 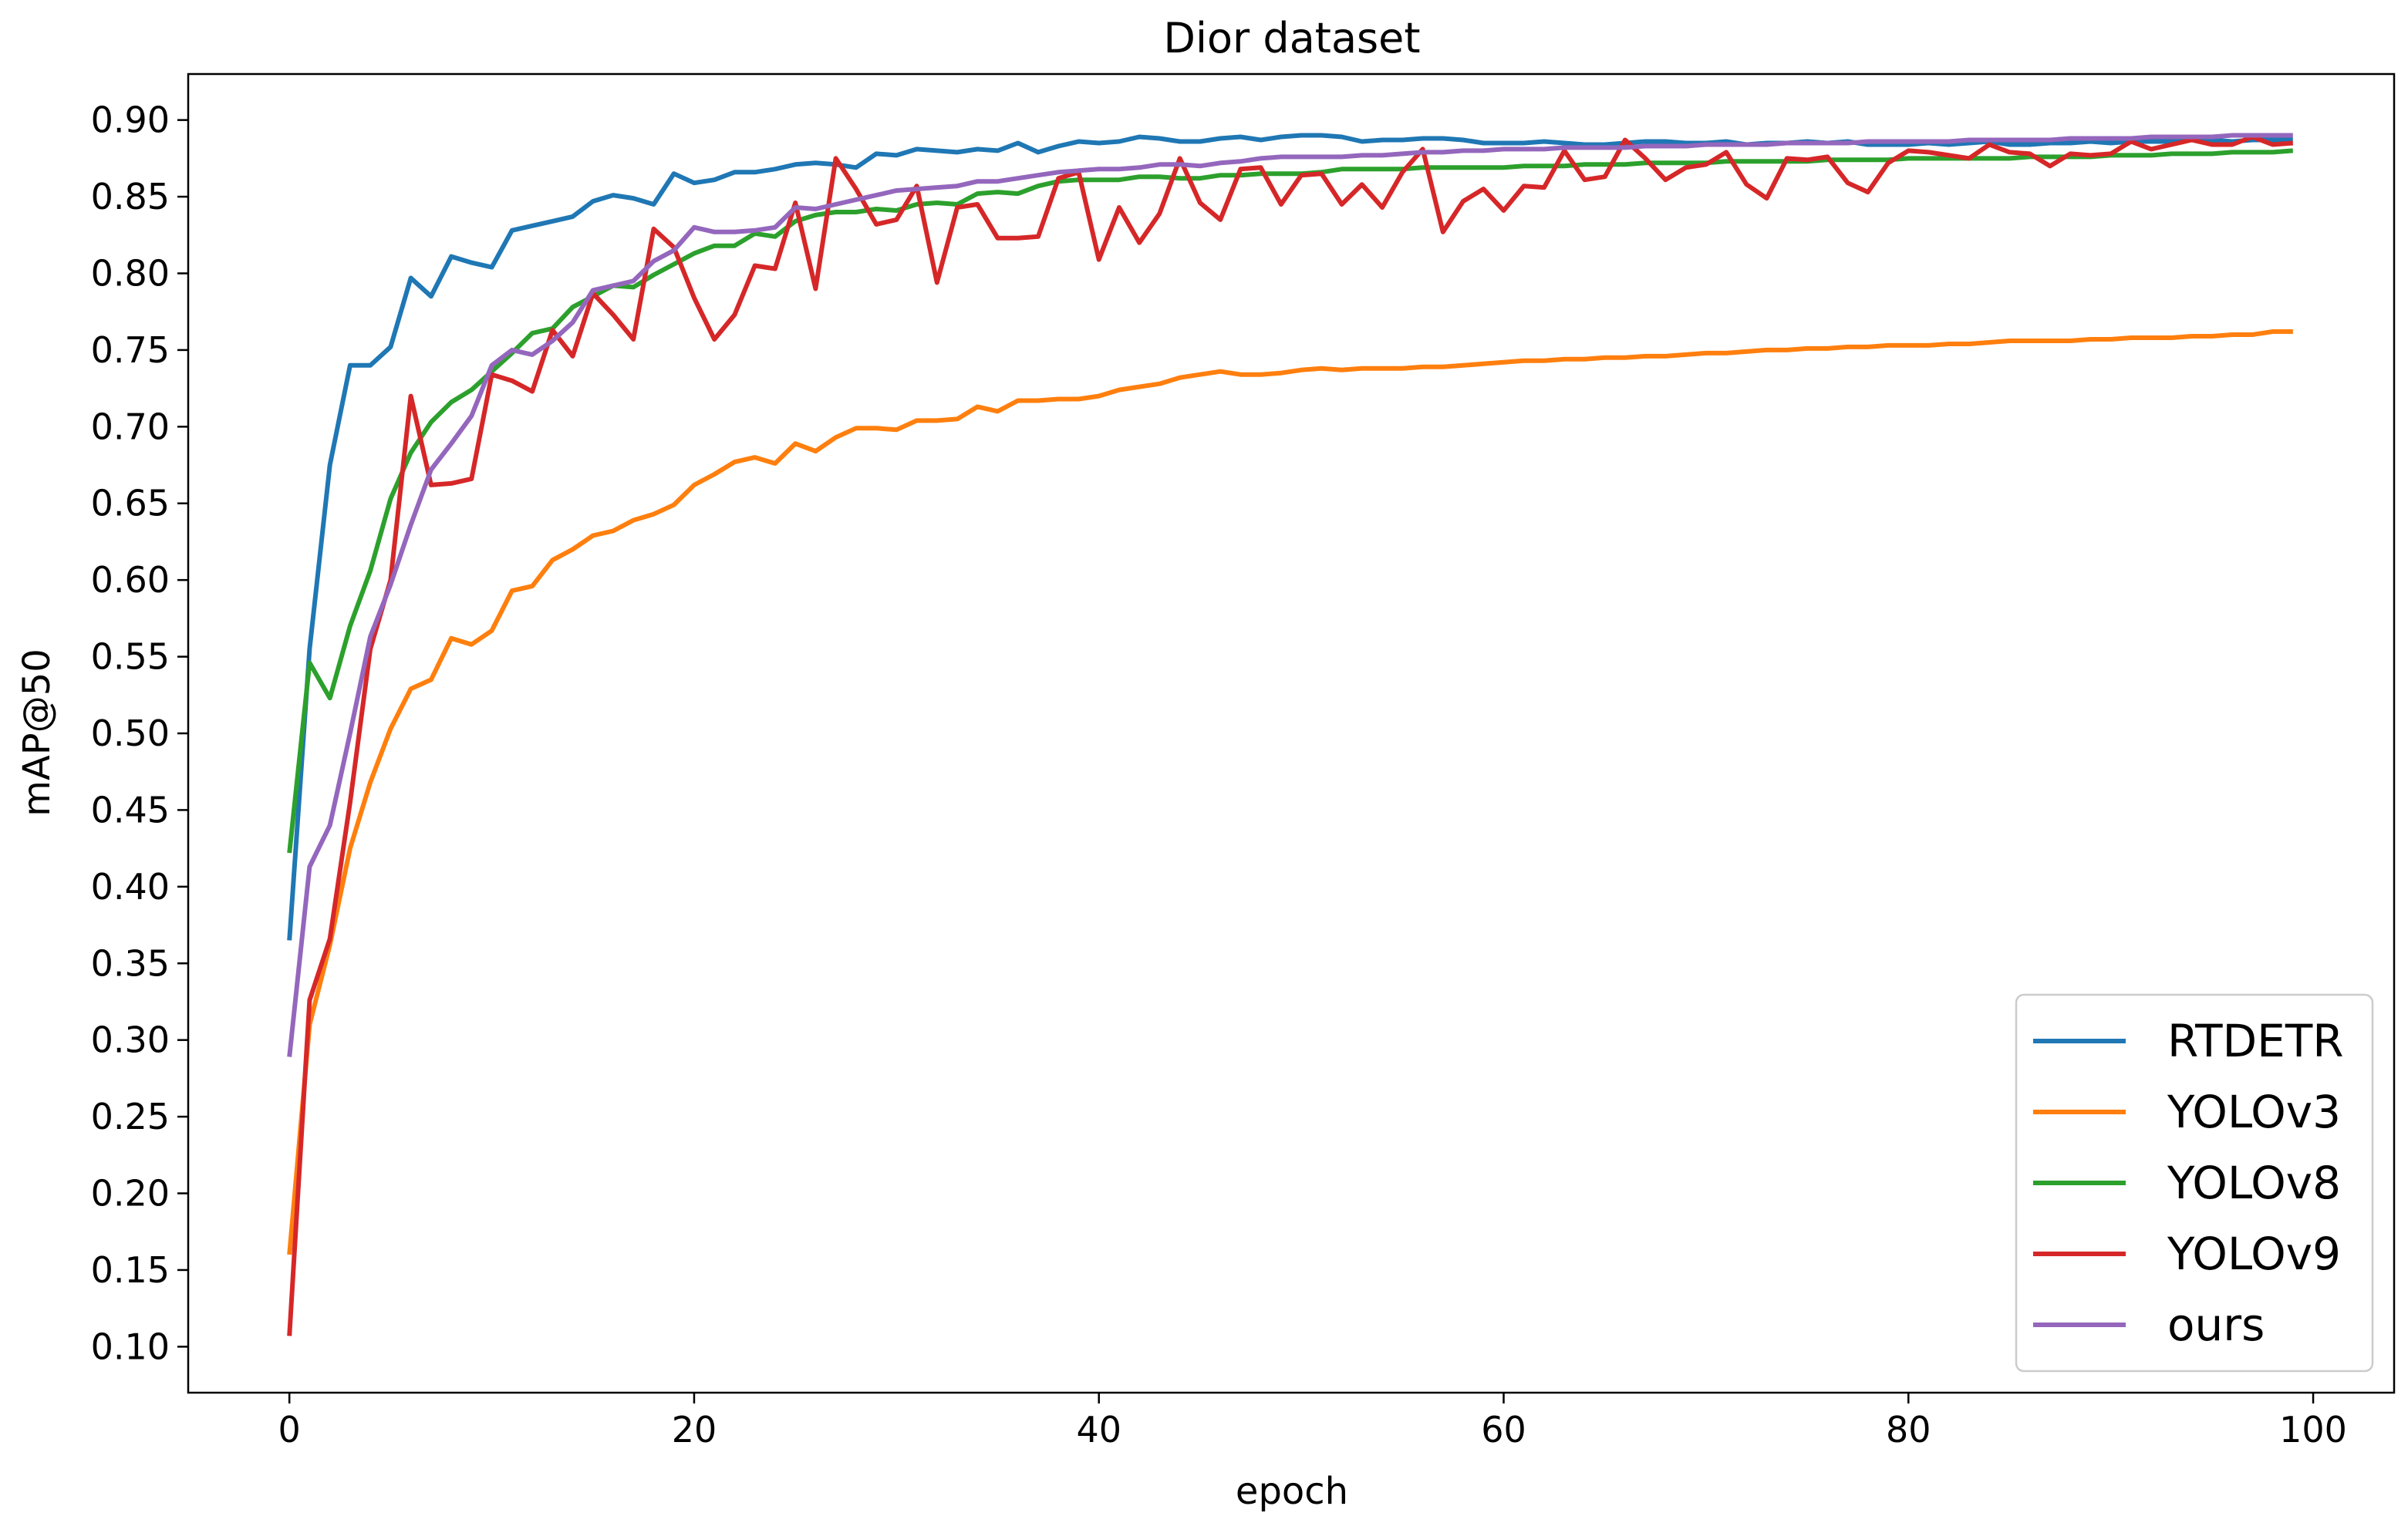 I want to click on y-tick-label: 0.25, so click(x=130, y=1116).